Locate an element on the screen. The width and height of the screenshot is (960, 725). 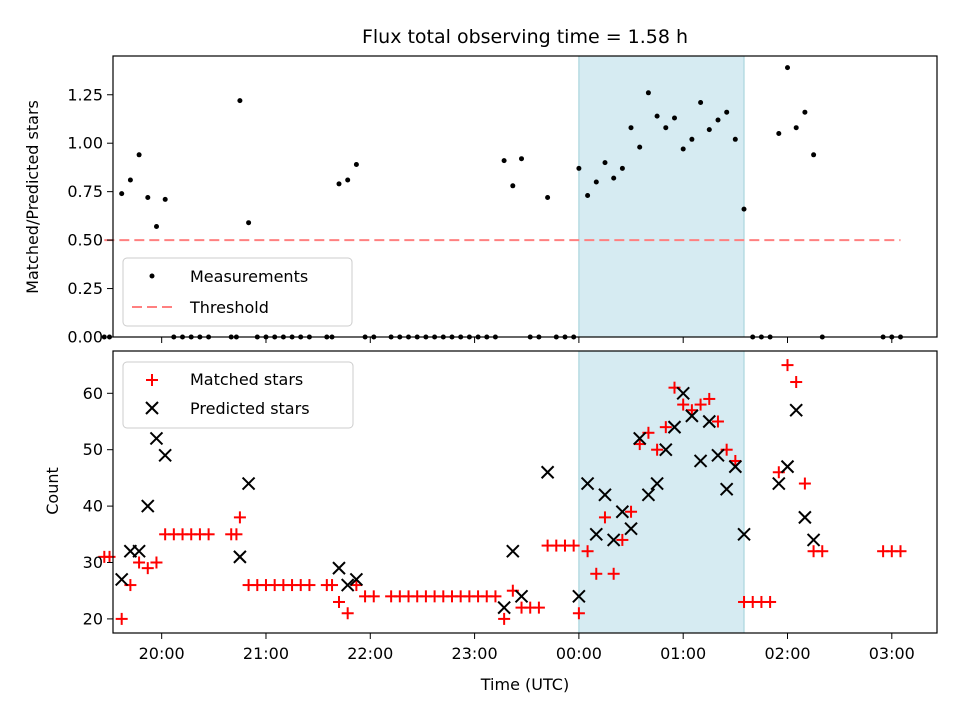
top-y-tick-label: 0.00 is located at coordinates (85, 337).